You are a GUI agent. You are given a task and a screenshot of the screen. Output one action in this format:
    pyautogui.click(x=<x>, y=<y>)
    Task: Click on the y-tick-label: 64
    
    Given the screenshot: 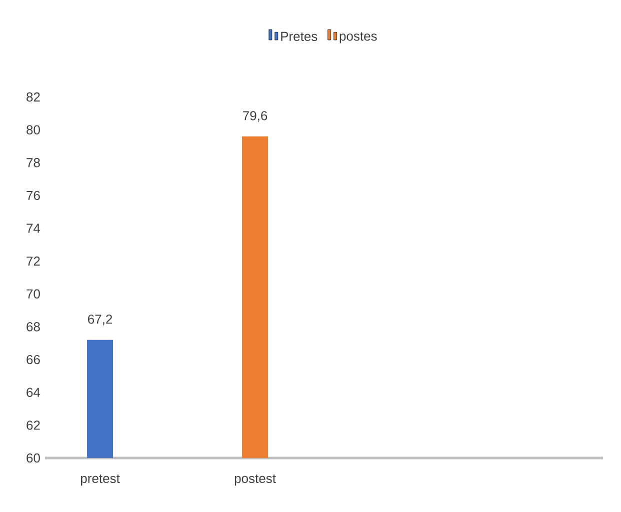 What is the action you would take?
    pyautogui.click(x=33, y=392)
    